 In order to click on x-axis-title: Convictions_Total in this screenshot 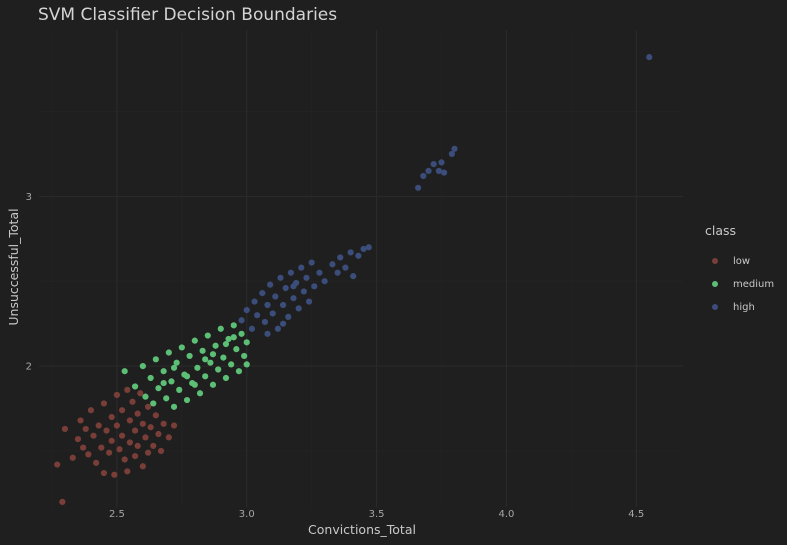, I will do `click(362, 529)`.